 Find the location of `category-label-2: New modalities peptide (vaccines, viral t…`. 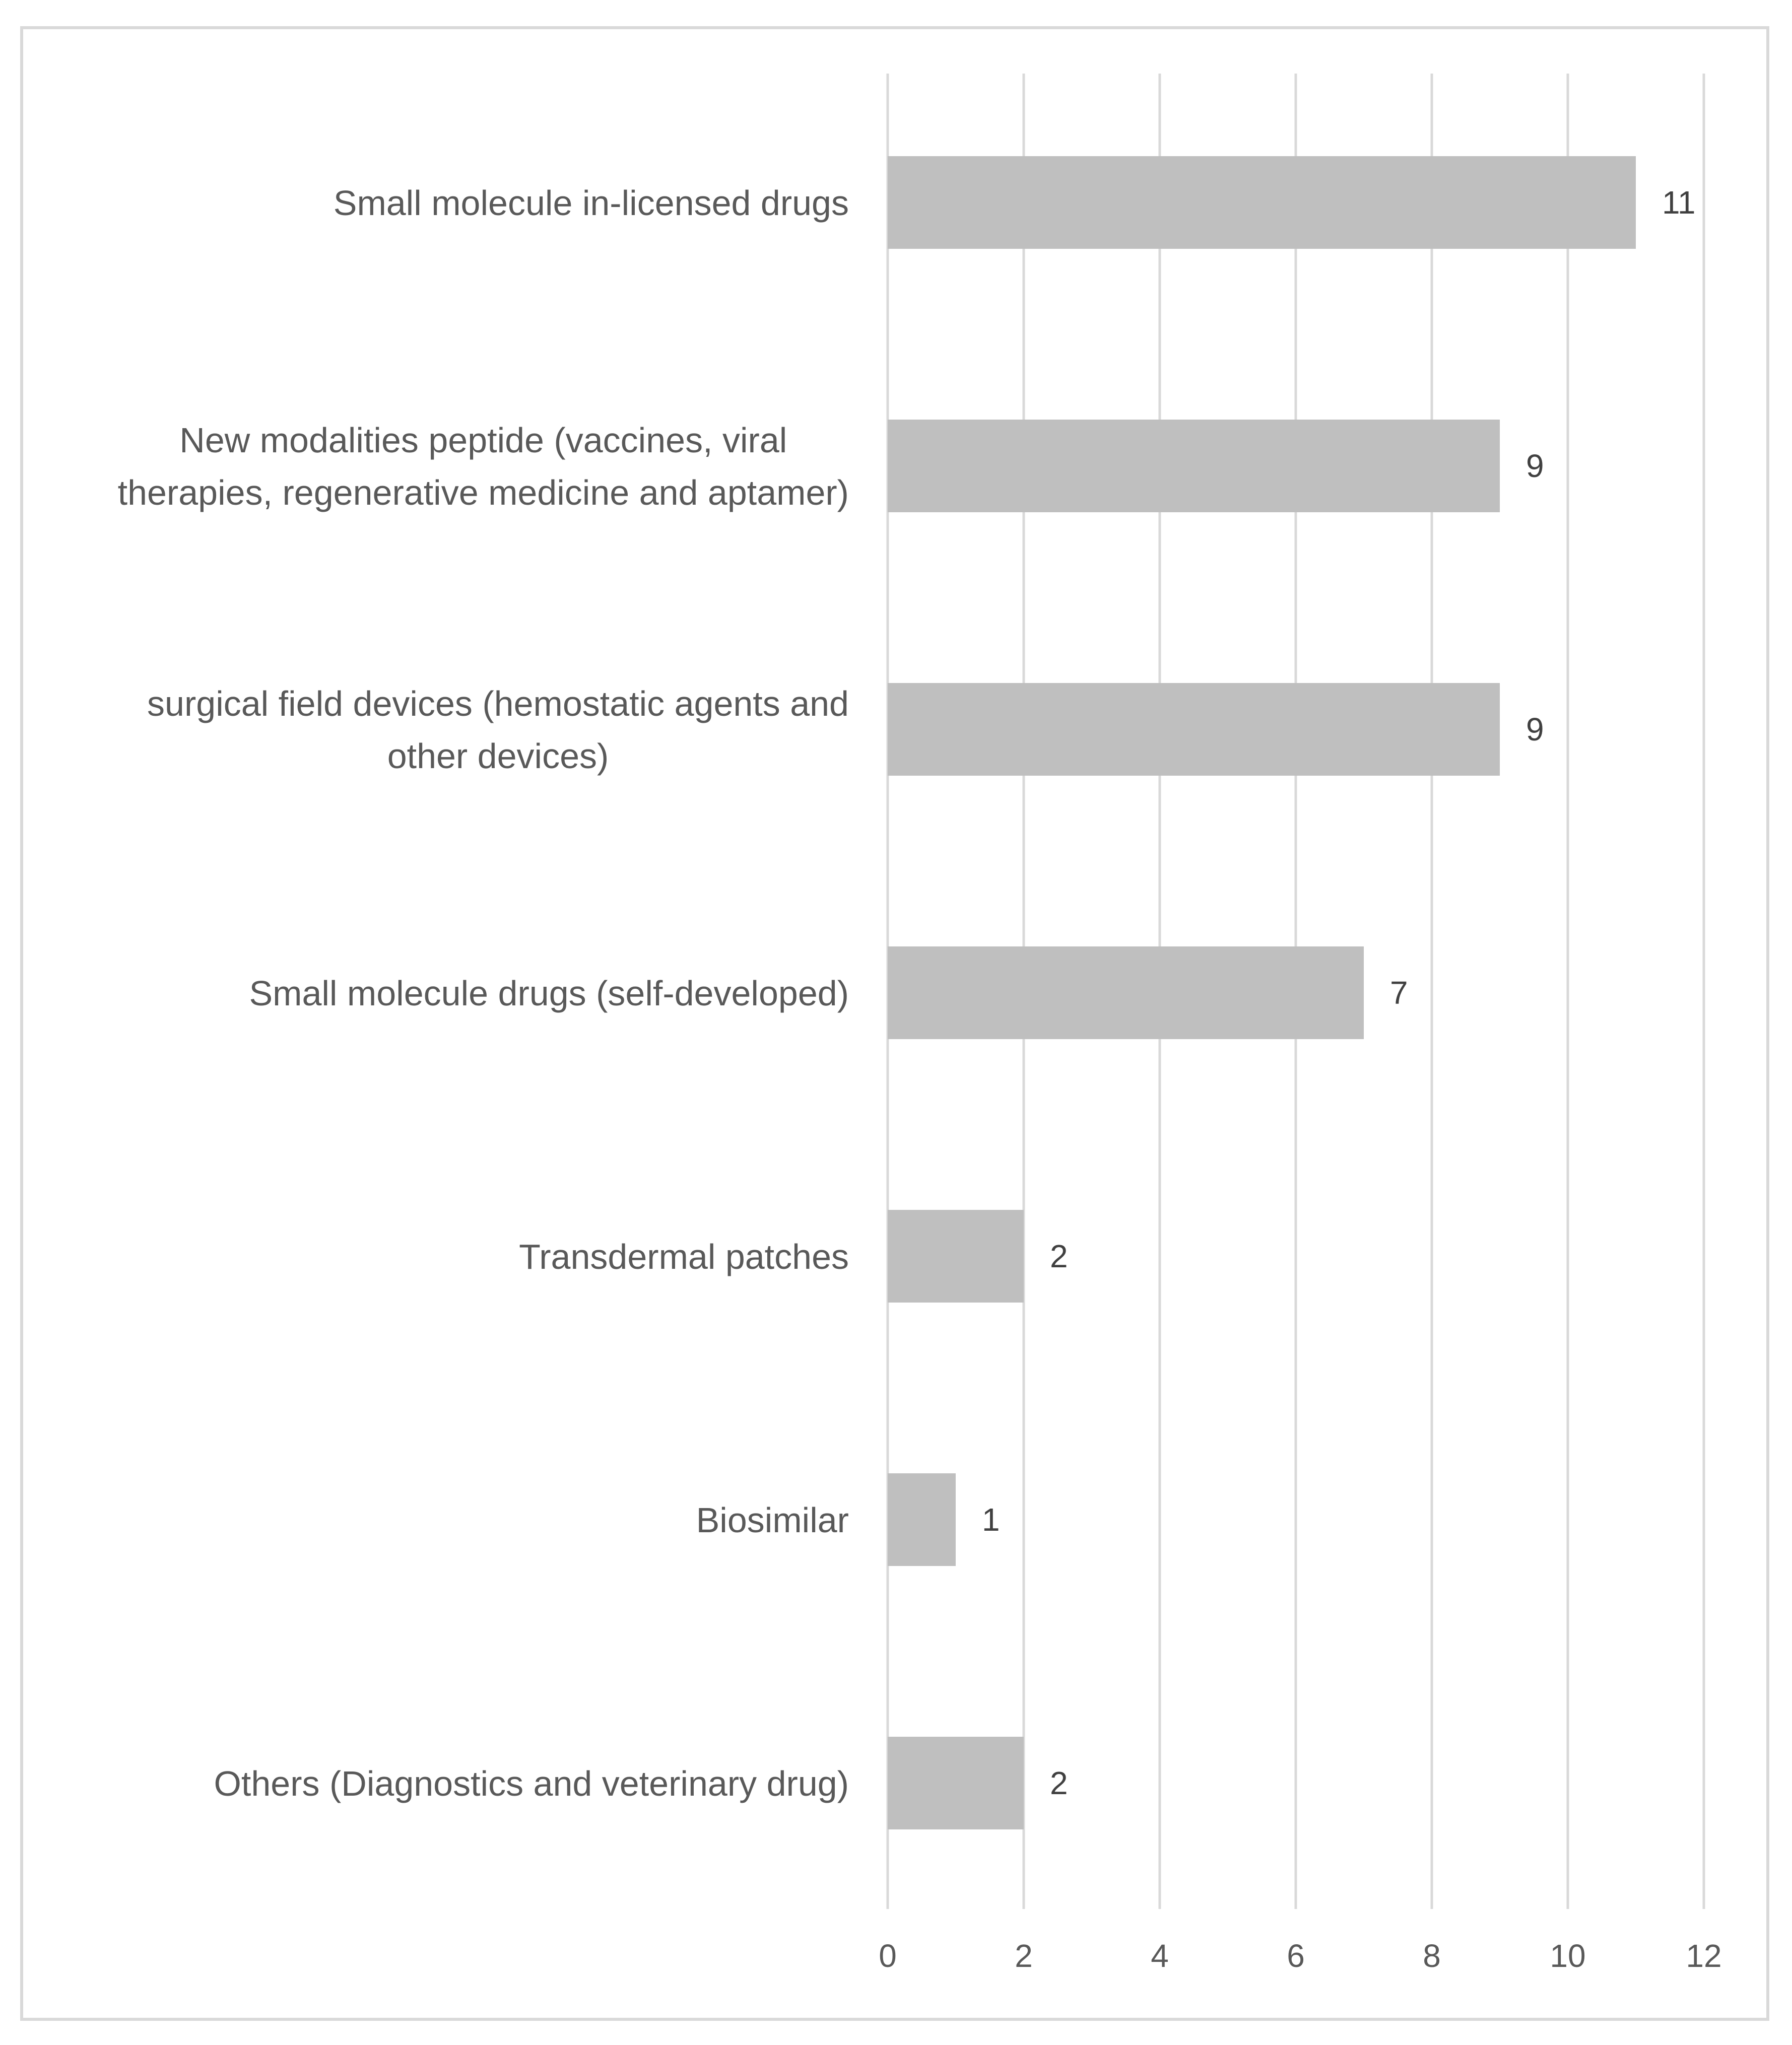

category-label-2: New modalities peptide (vaccines, viral t… is located at coordinates (484, 466).